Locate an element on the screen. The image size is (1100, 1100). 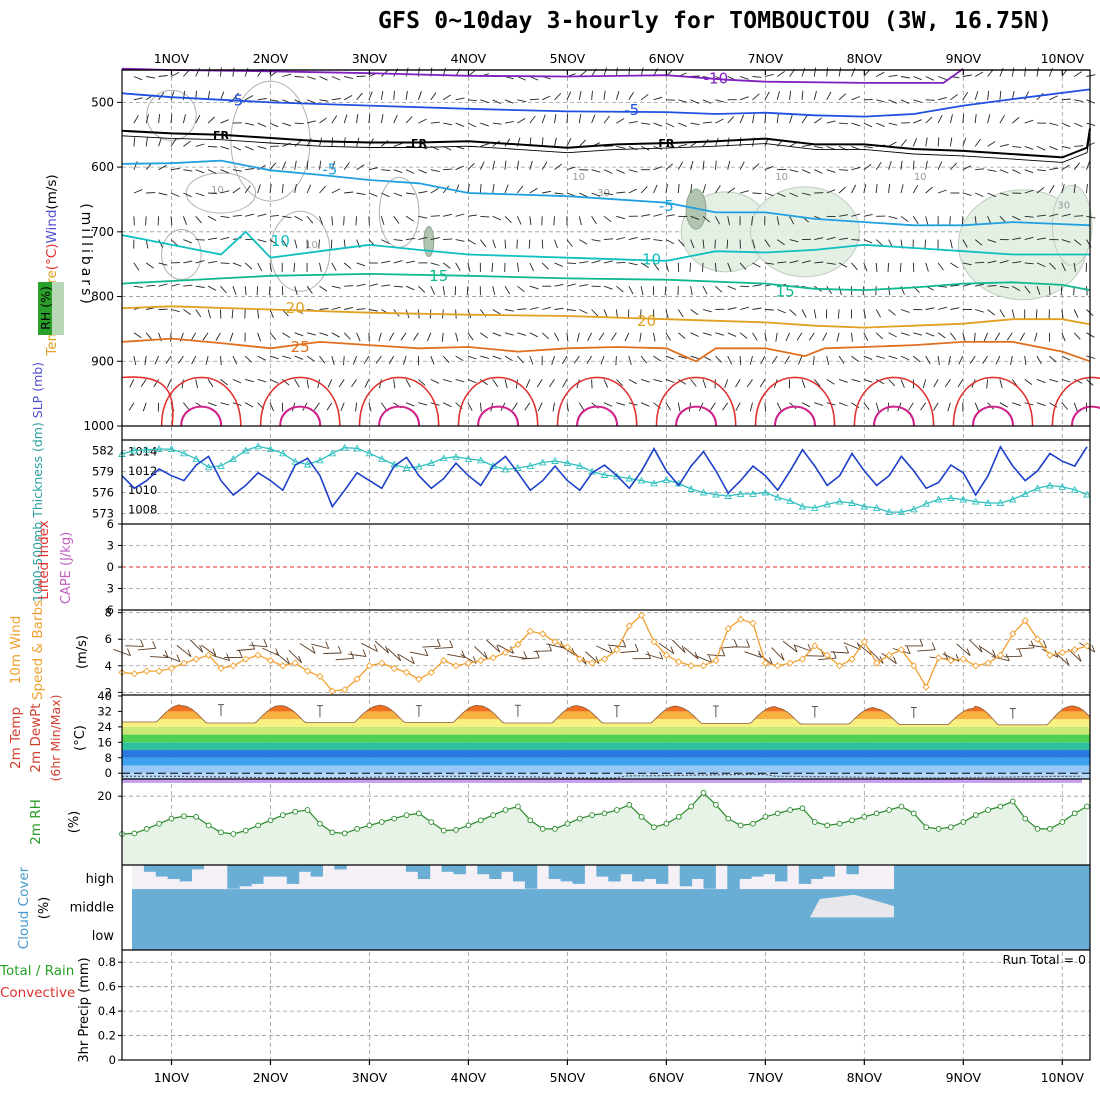
lifted-index-tick-label: 6 is located at coordinates (110, 524).